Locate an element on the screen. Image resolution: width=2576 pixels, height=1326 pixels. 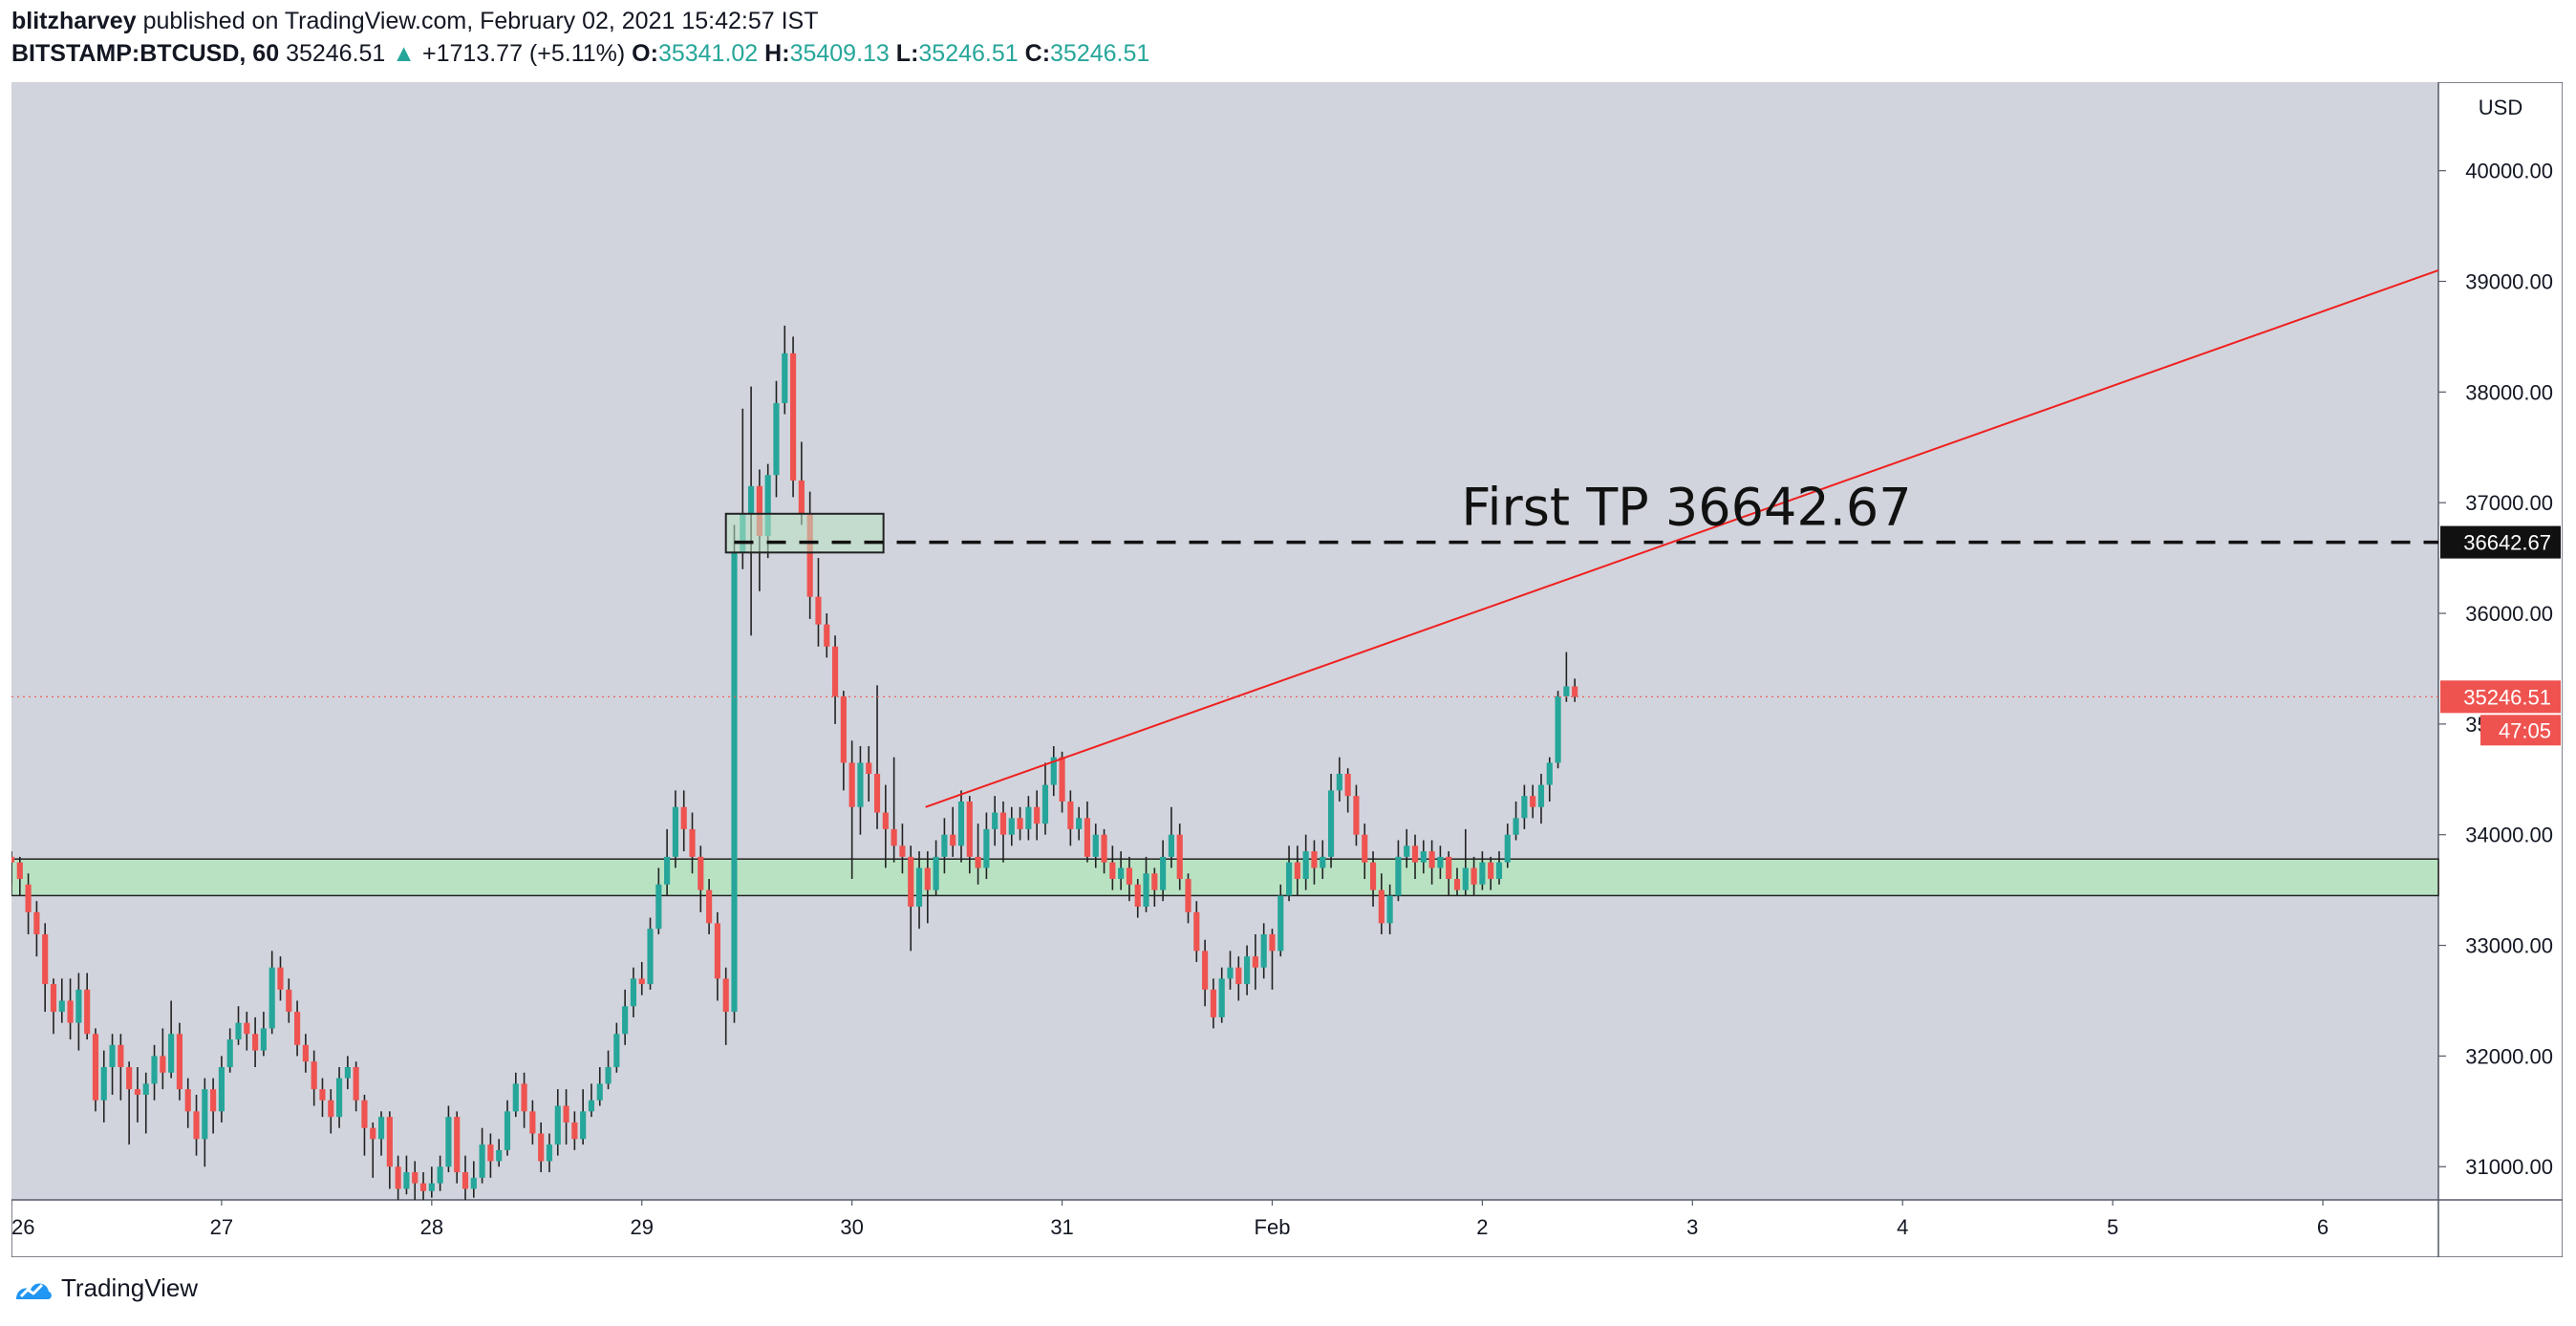
tp-annotation: First TP 36642.67 is located at coordinates (1686, 508).